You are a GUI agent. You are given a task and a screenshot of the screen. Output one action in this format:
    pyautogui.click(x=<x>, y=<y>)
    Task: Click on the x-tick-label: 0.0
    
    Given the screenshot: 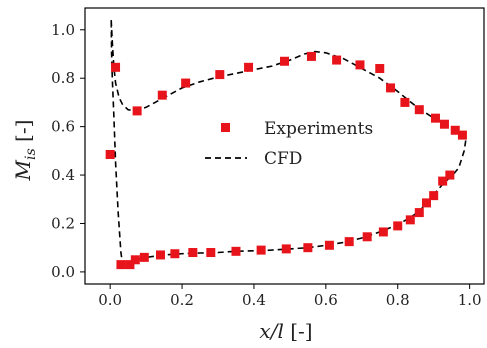 What is the action you would take?
    pyautogui.click(x=110, y=300)
    